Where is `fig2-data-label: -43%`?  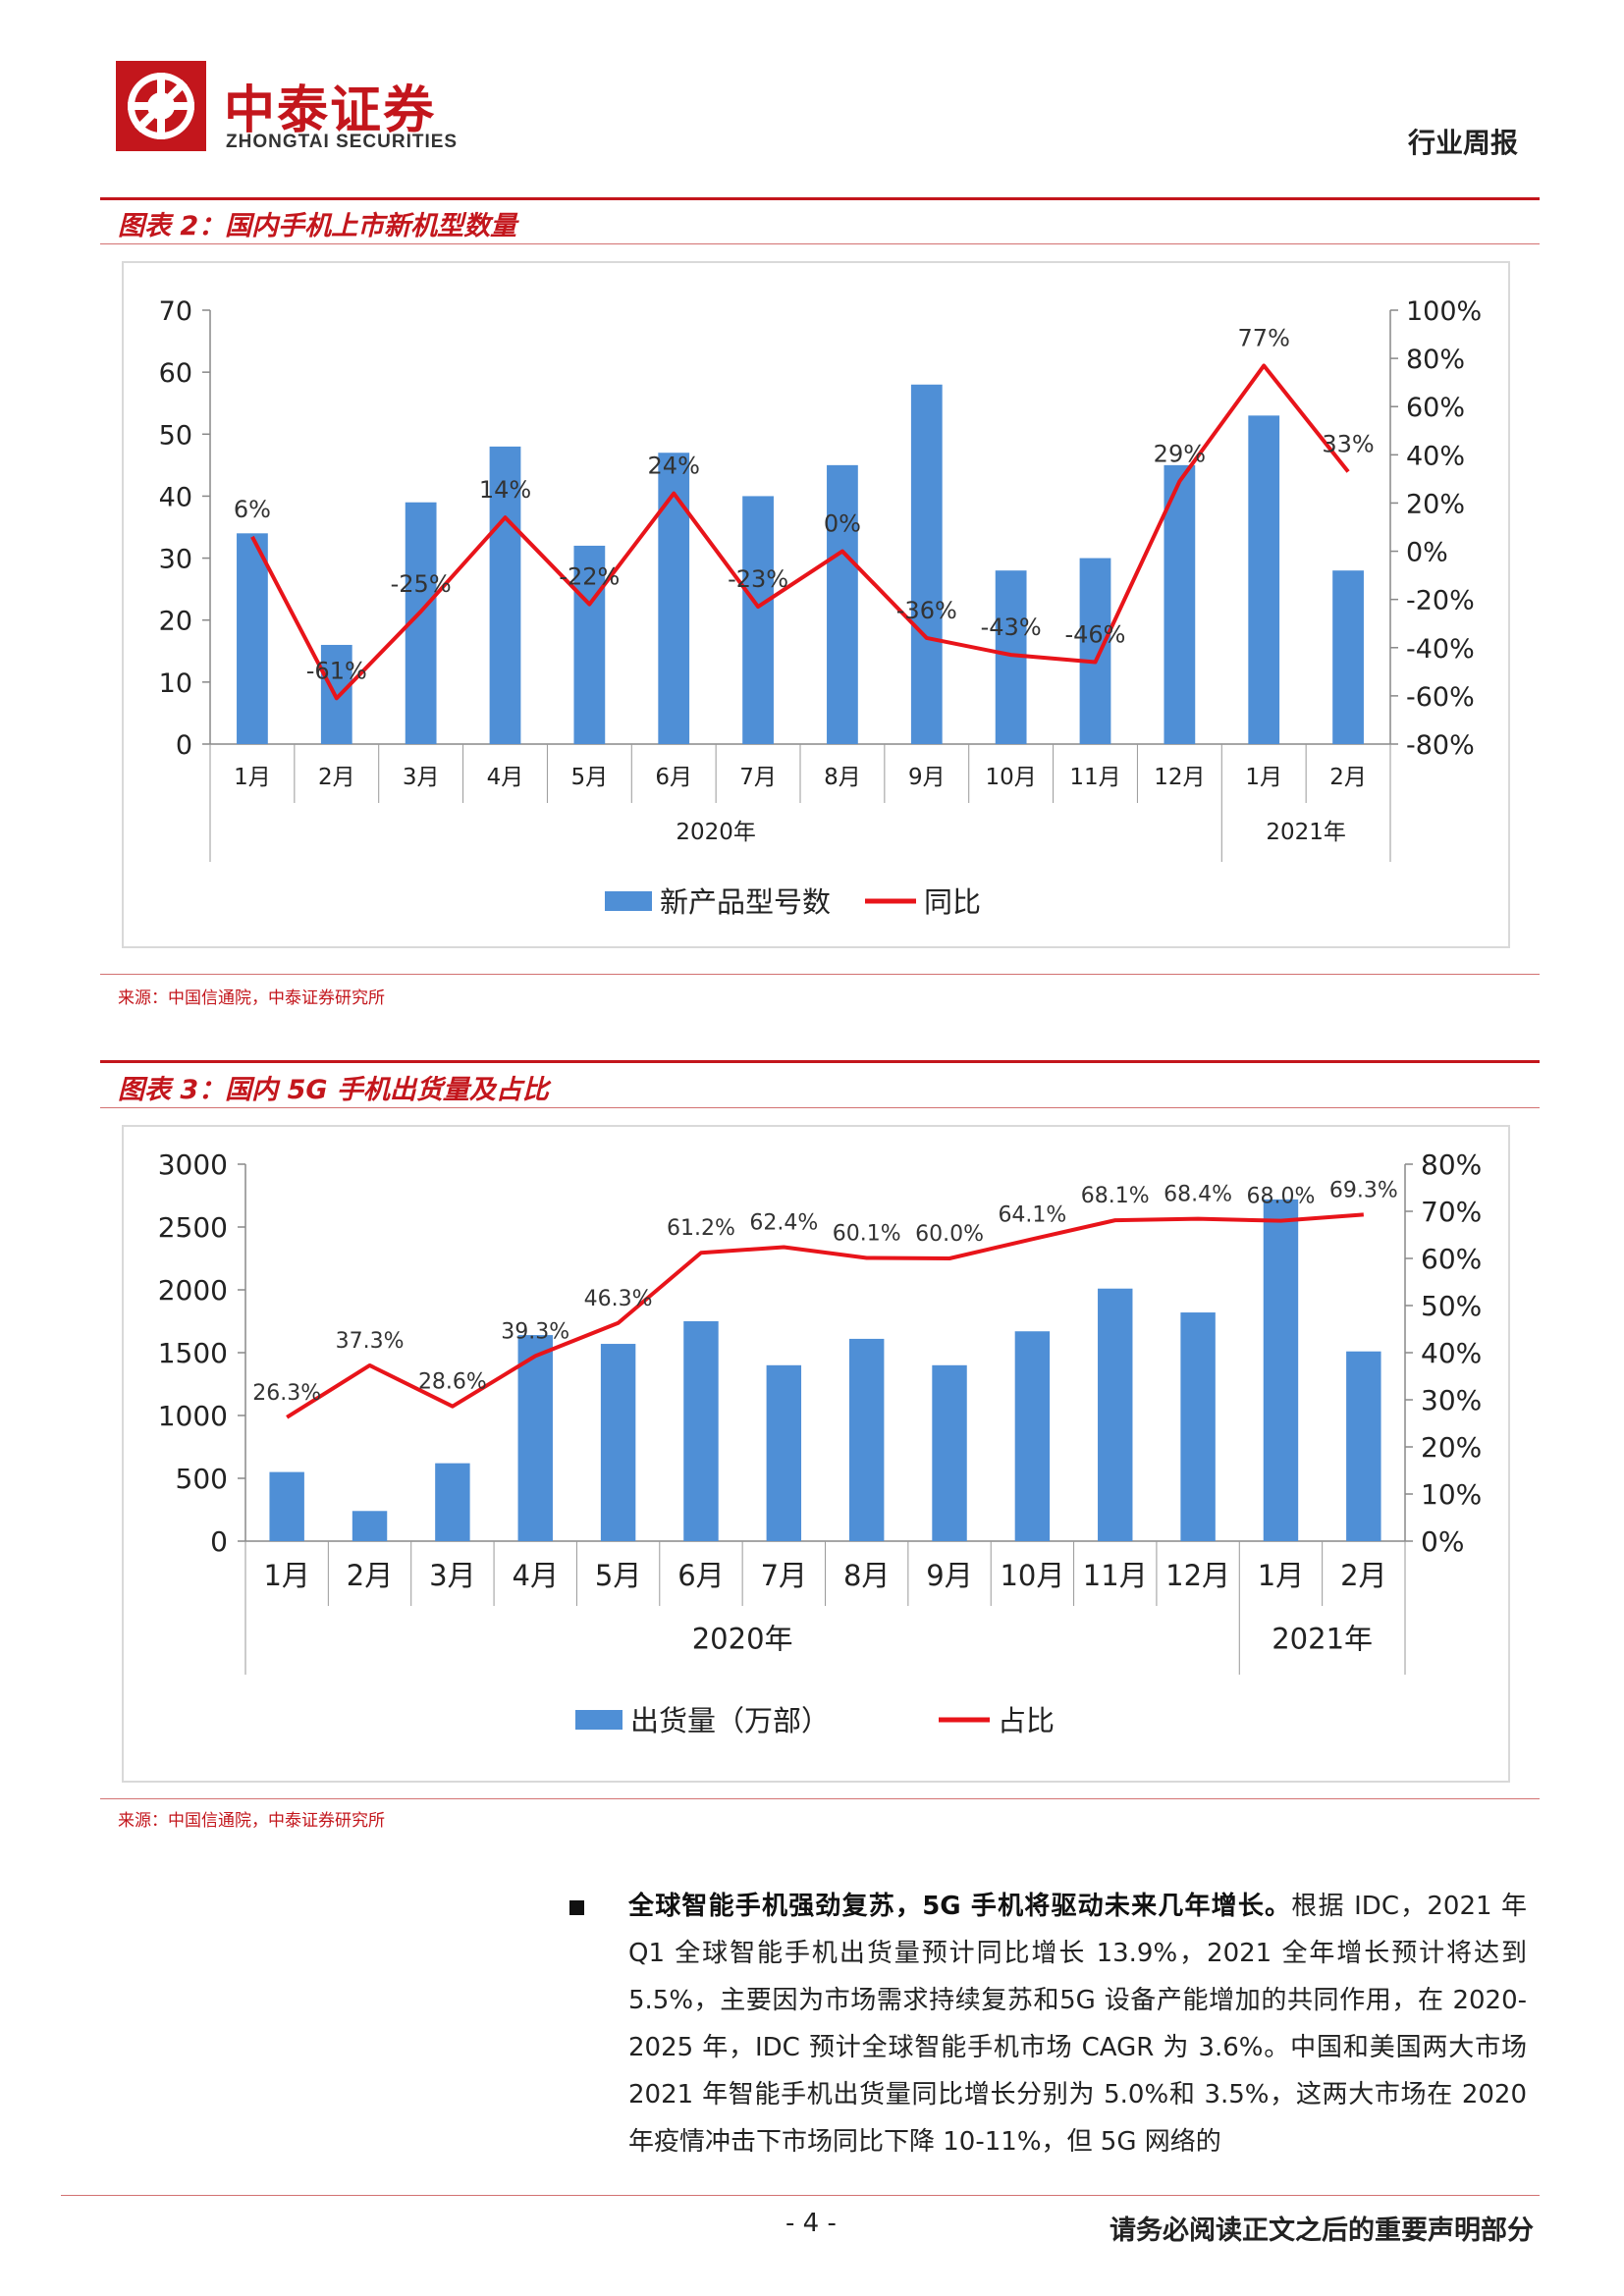 fig2-data-label: -43% is located at coordinates (1011, 627).